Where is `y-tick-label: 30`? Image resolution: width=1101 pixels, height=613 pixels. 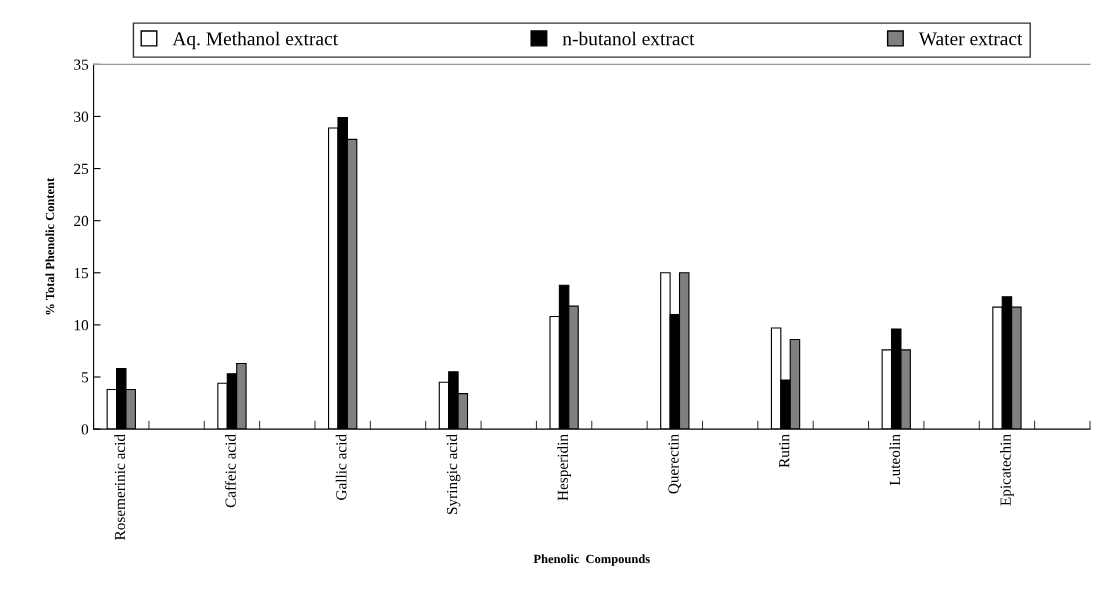 y-tick-label: 30 is located at coordinates (81, 116).